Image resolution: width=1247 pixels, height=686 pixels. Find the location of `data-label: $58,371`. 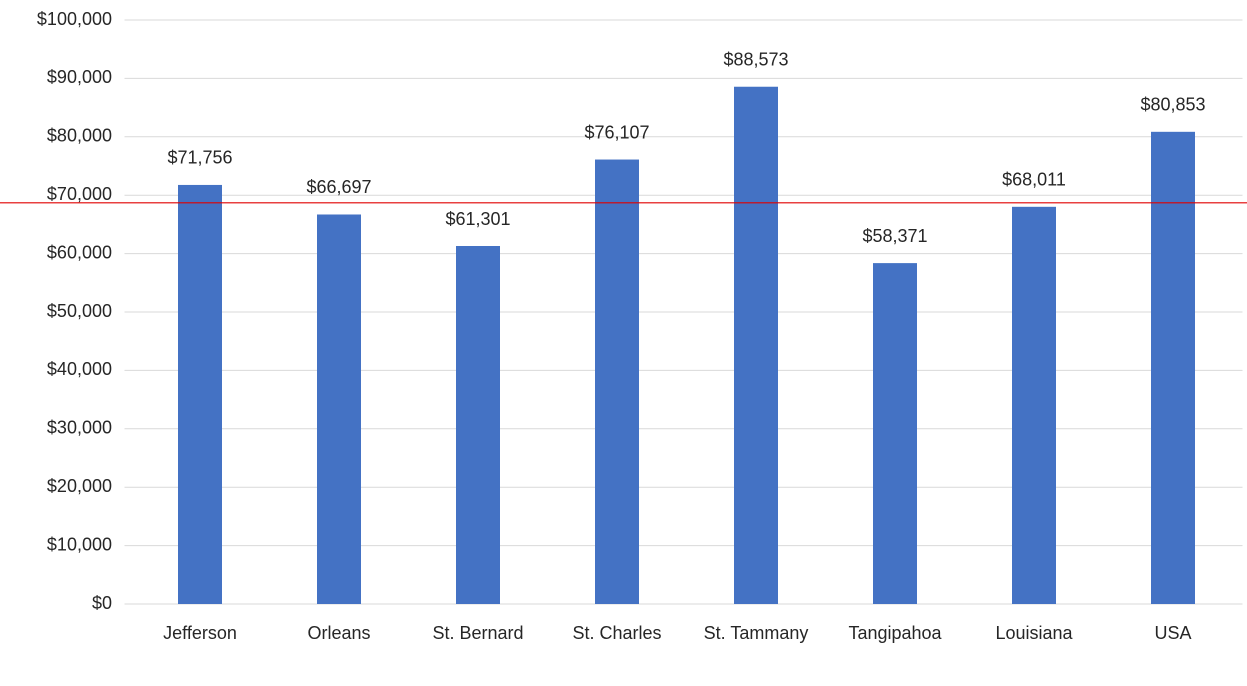

data-label: $58,371 is located at coordinates (894, 236).